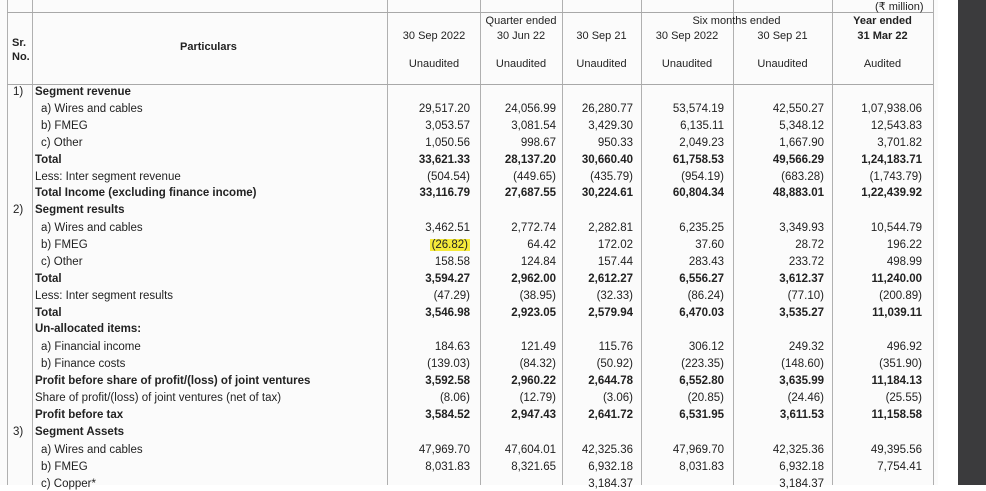  What do you see at coordinates (48, 313) in the screenshot?
I see `row-label: Total` at bounding box center [48, 313].